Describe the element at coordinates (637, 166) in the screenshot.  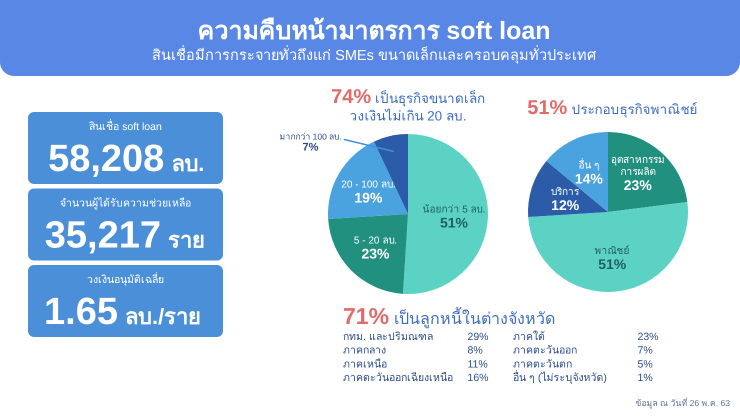
I see `slice-label: อุตสาหกรรม การผลิต` at that location.